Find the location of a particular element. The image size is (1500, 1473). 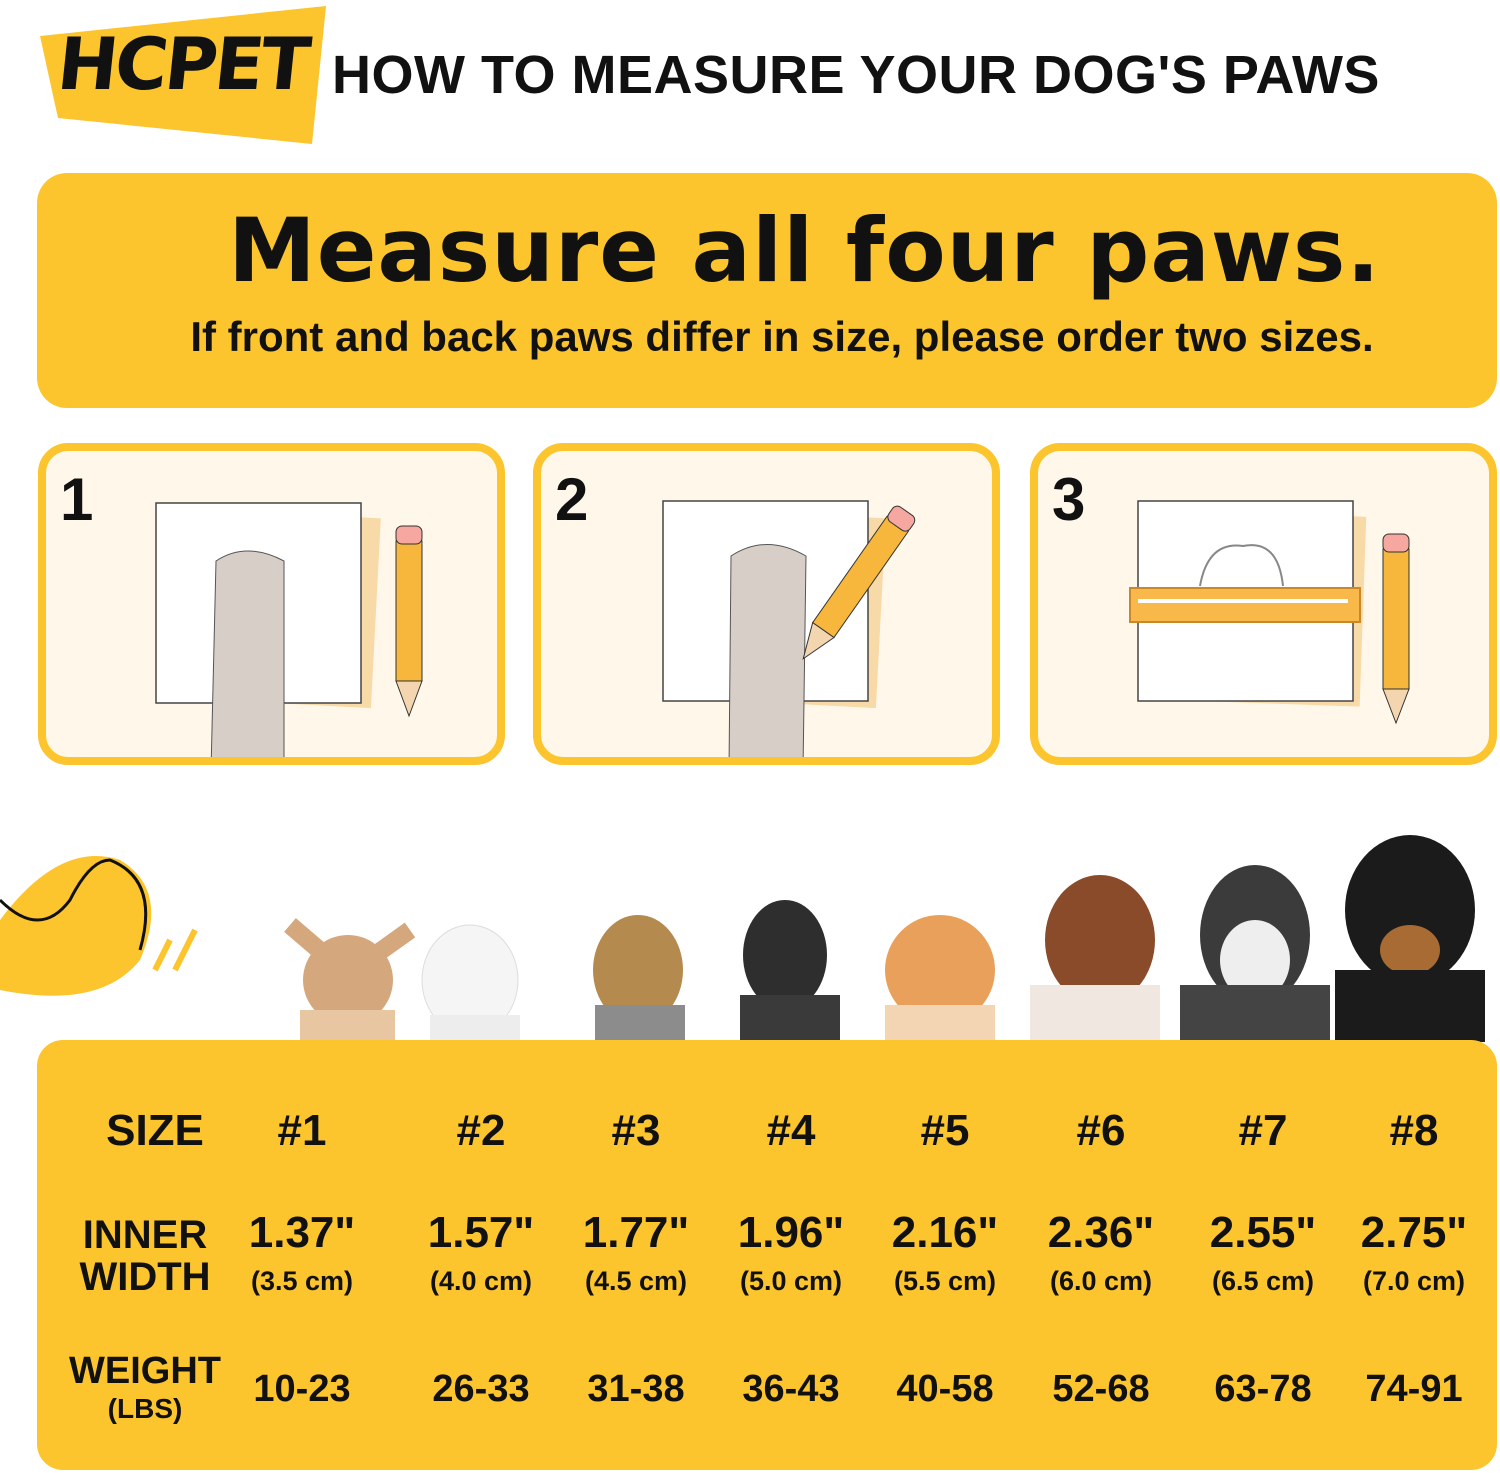

size-weight-cell: 52-68 is located at coordinates (1101, 1389).